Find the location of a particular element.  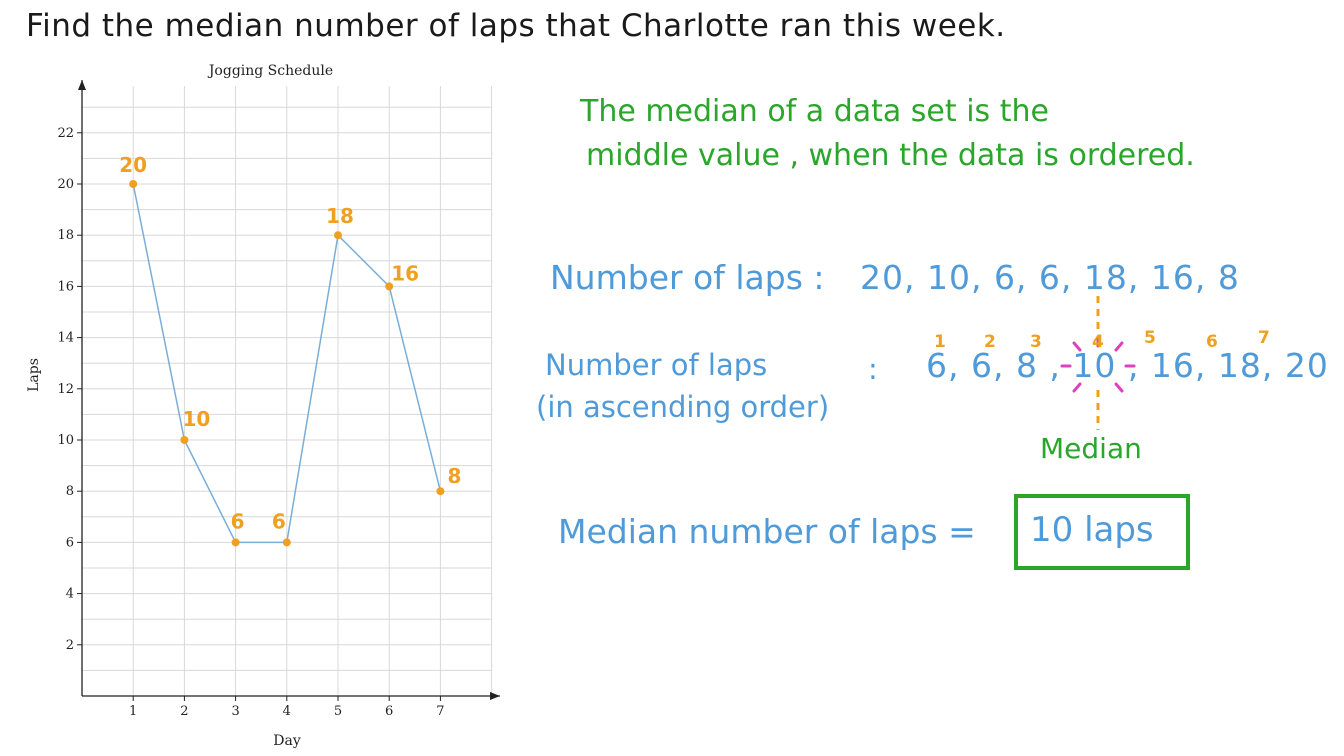

x-axis-arrow is located at coordinates (495, 696).